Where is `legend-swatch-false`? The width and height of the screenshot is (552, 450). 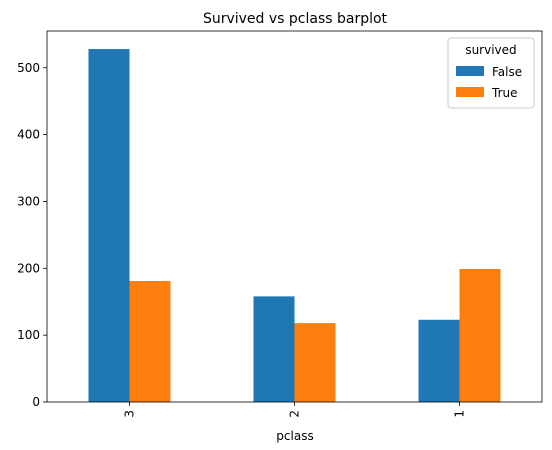 legend-swatch-false is located at coordinates (470, 71).